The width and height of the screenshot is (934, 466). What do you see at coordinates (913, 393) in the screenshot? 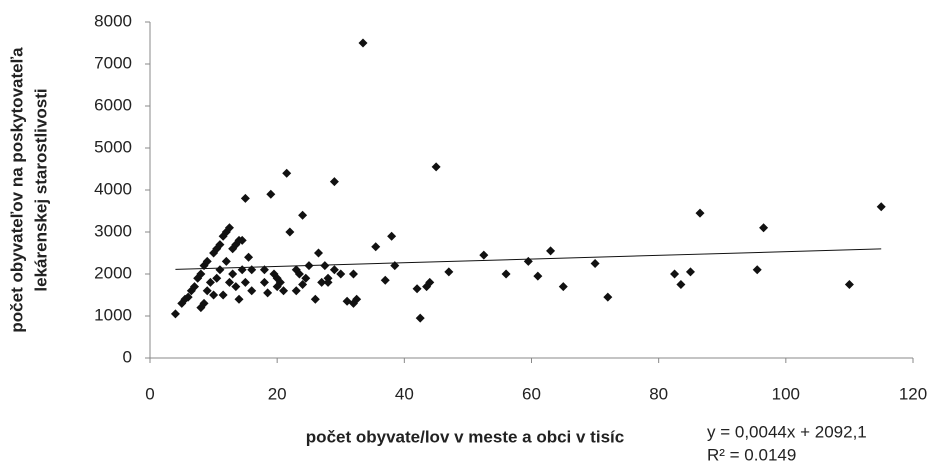
I see `x-tick-label: 120` at bounding box center [913, 393].